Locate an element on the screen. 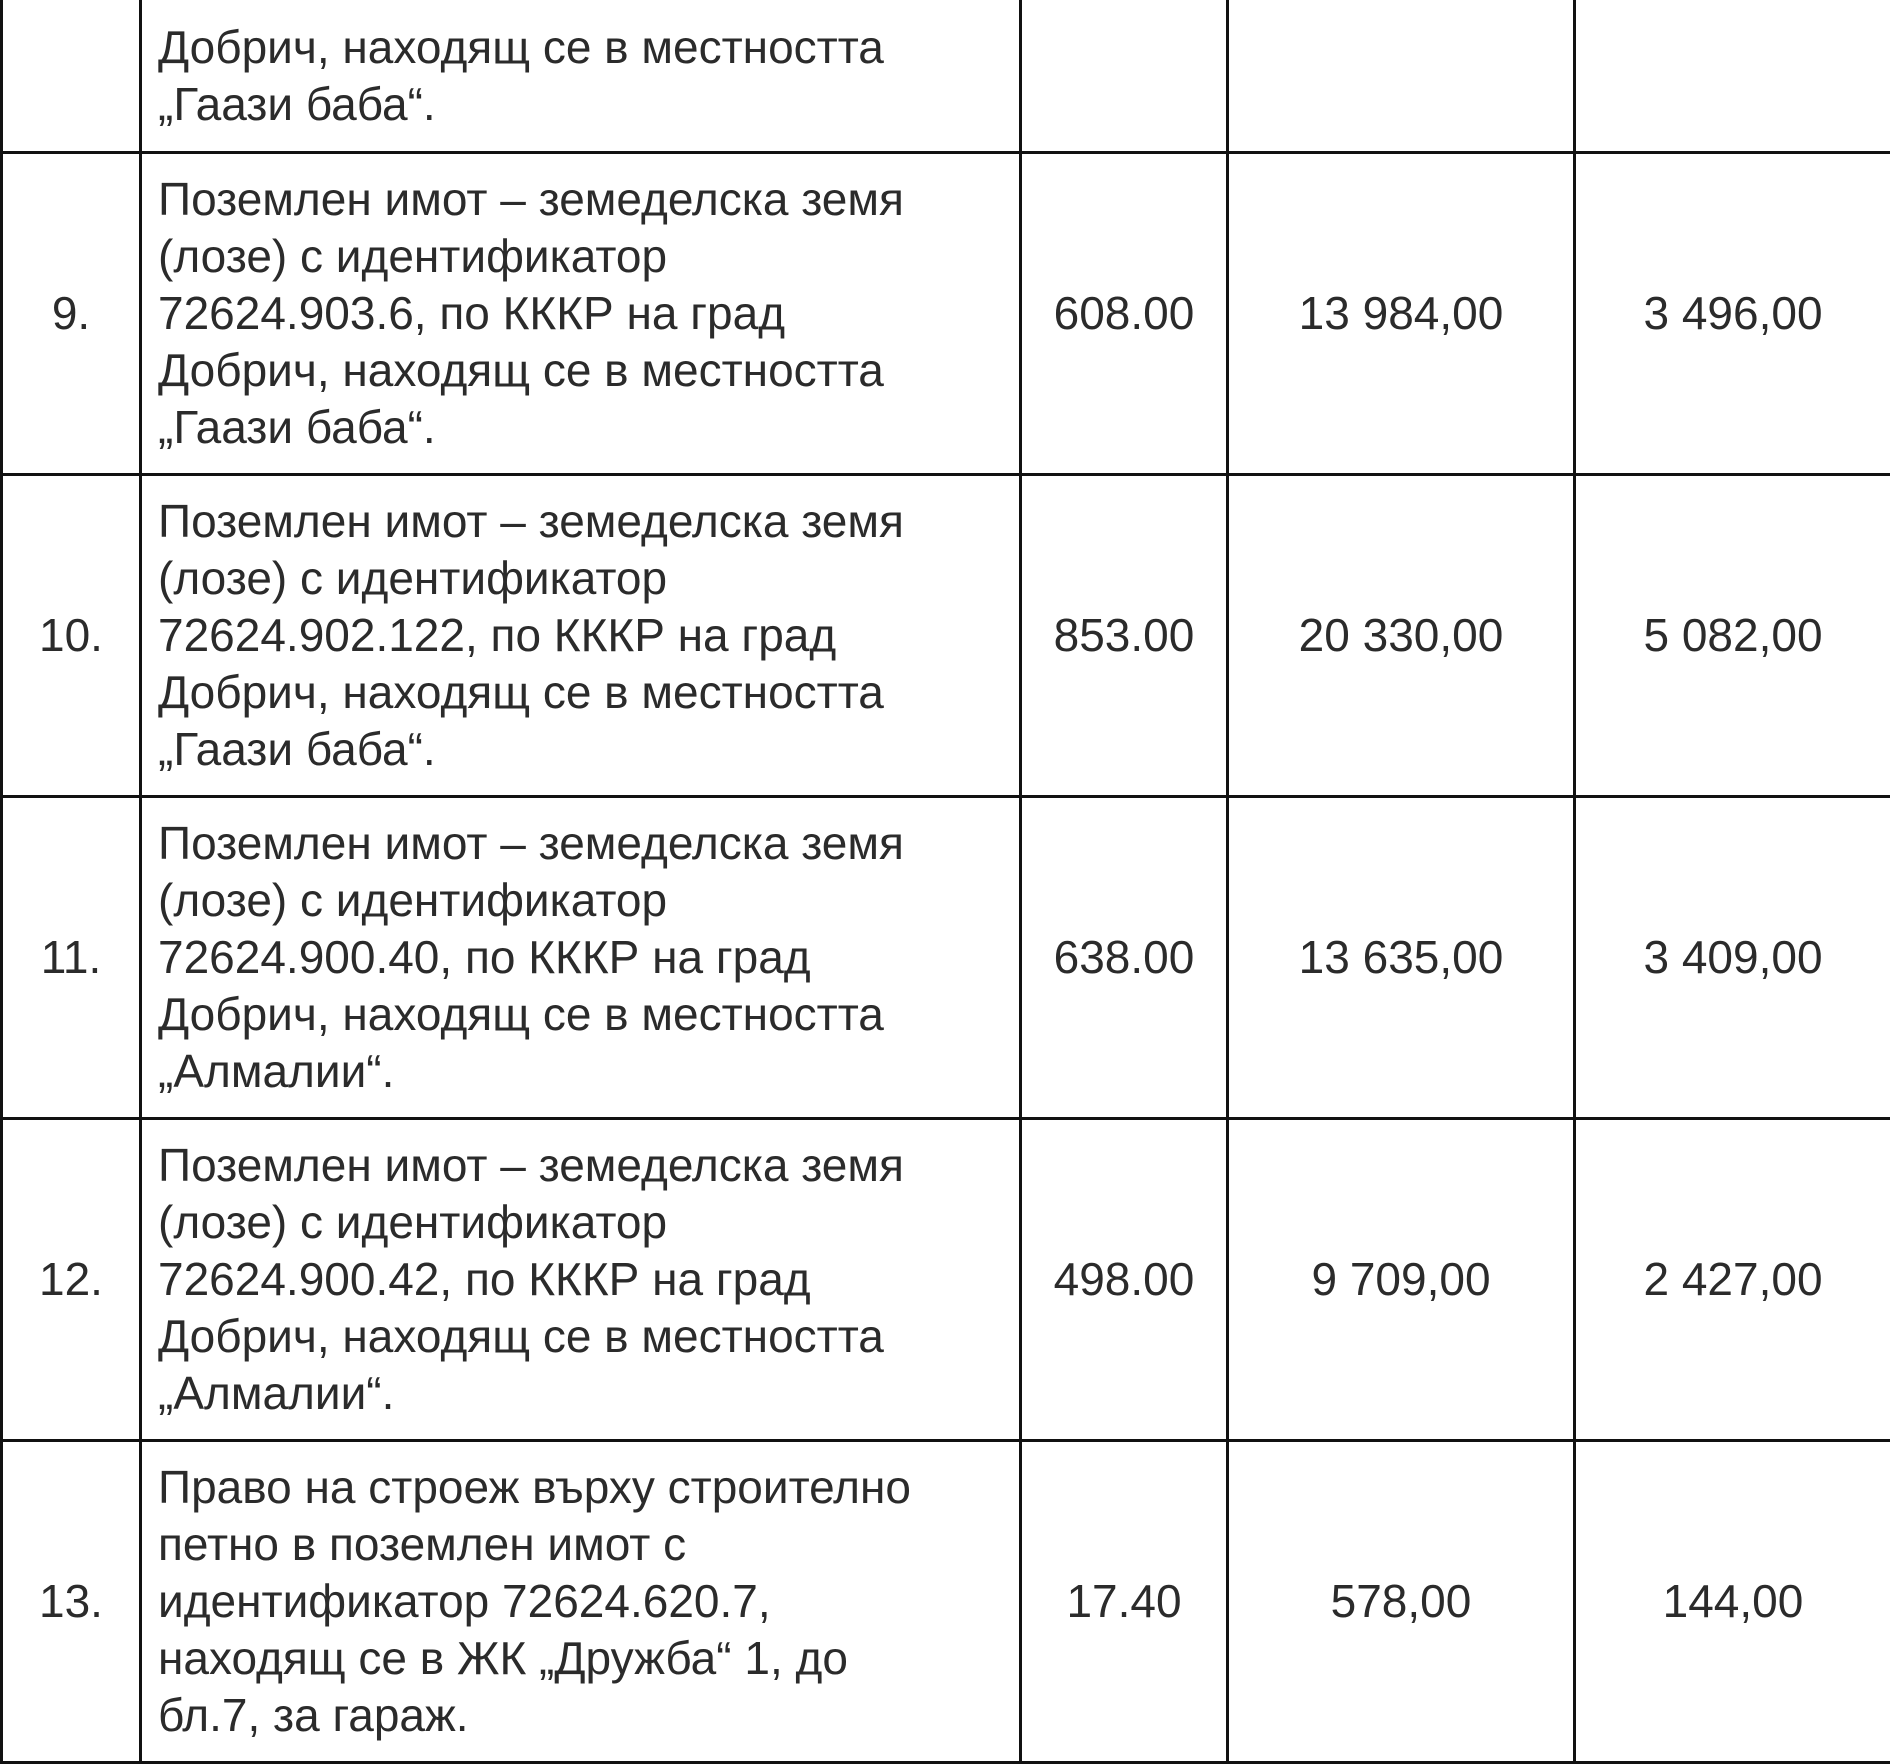 The image size is (1890, 1764). row-number is located at coordinates (71, 76).